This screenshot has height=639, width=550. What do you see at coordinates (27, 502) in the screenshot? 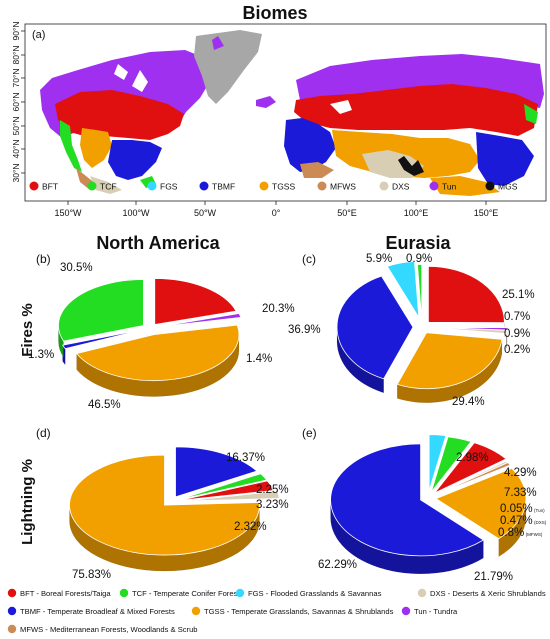
I see `row-title-lightning: Lightning %` at bounding box center [27, 502].